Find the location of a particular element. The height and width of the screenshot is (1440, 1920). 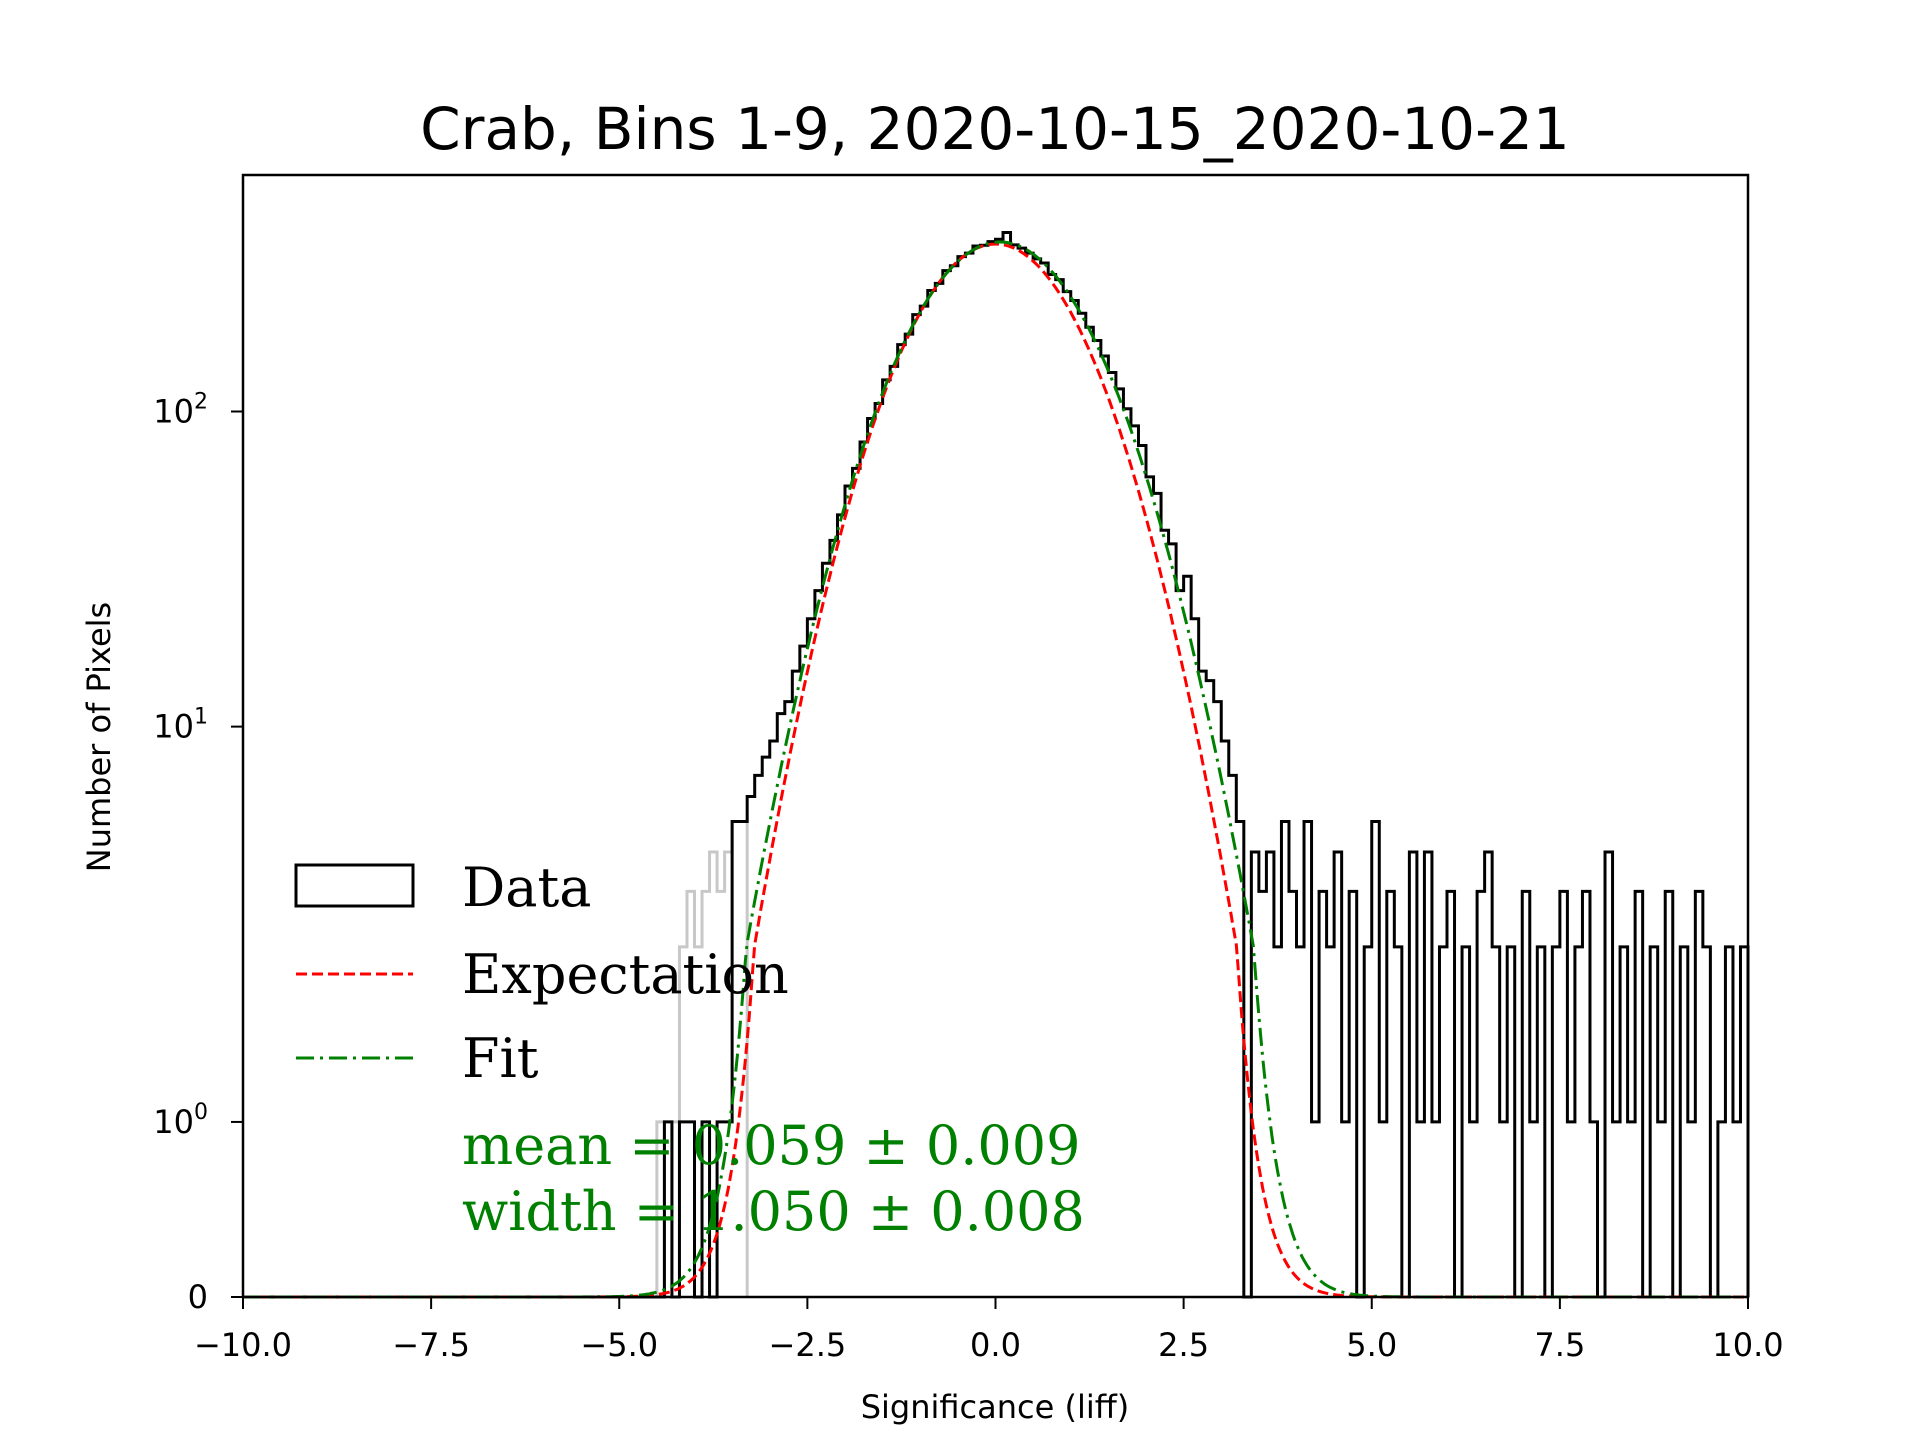

x-tick-label: −5.0 is located at coordinates (619, 1345).